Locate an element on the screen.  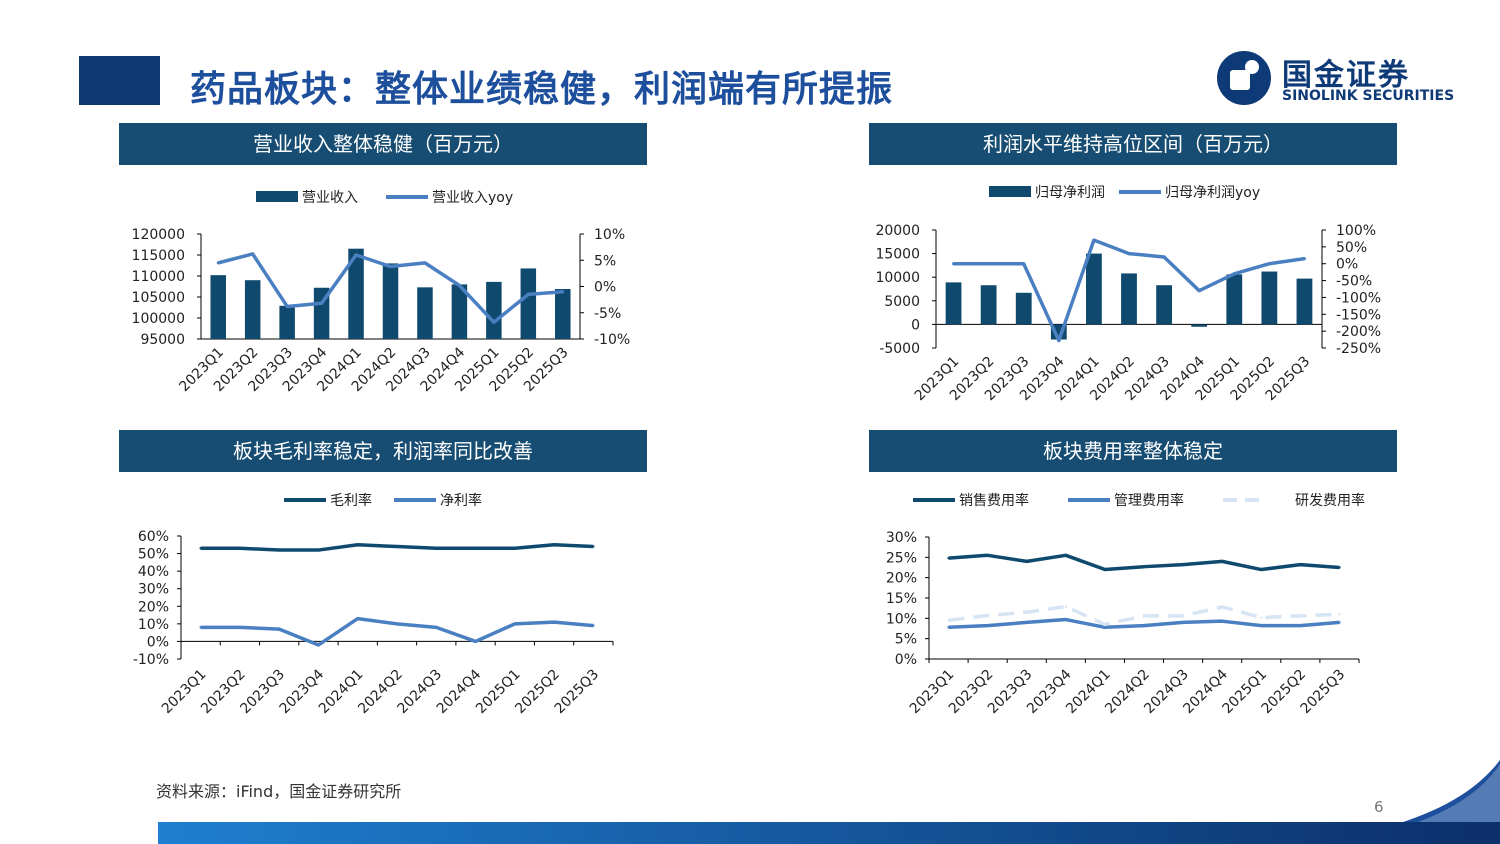
legend-bar-label: 归母净利润 is located at coordinates (1070, 192).